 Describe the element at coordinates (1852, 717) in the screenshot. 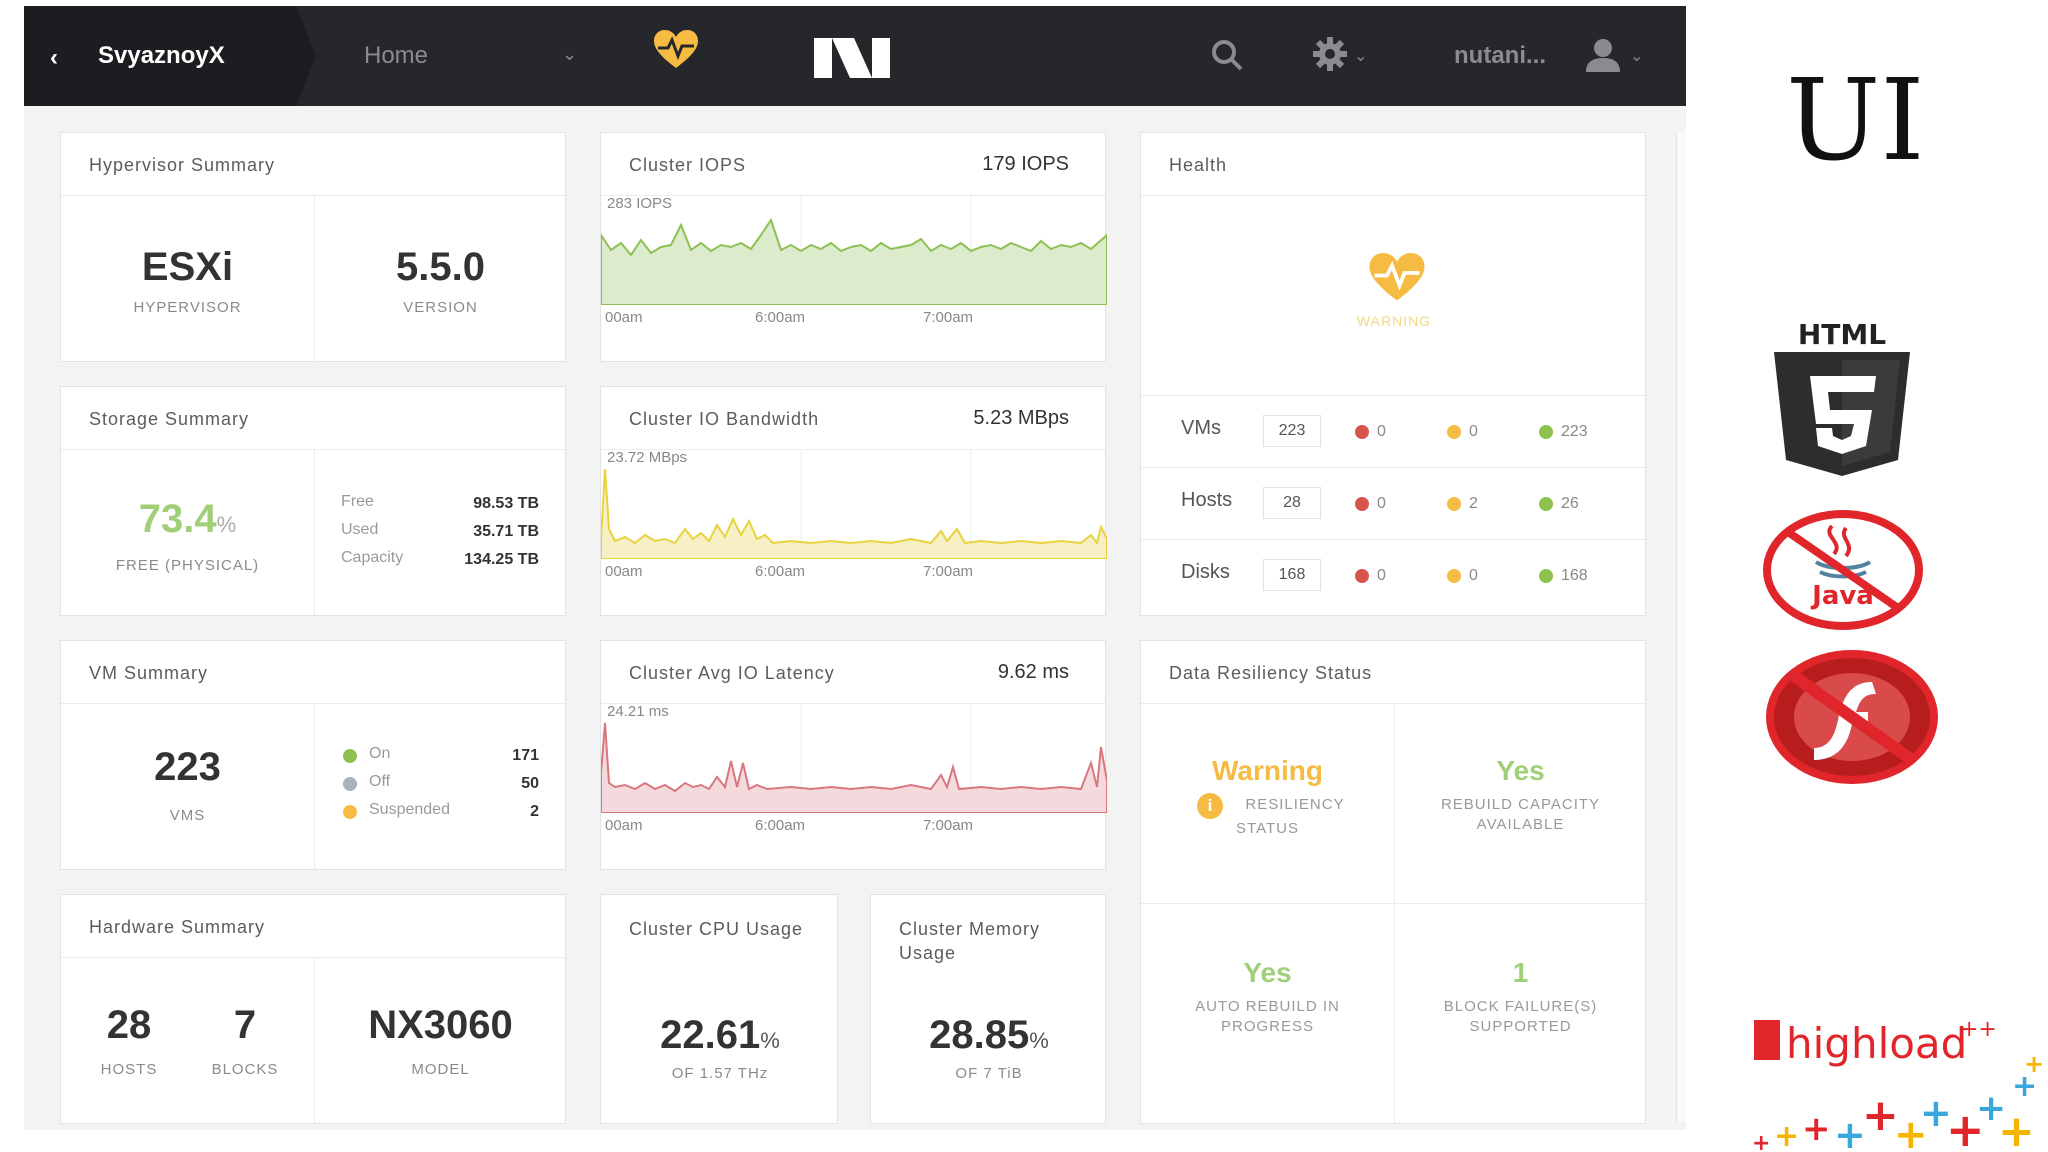

I see `no-flash-icon` at that location.